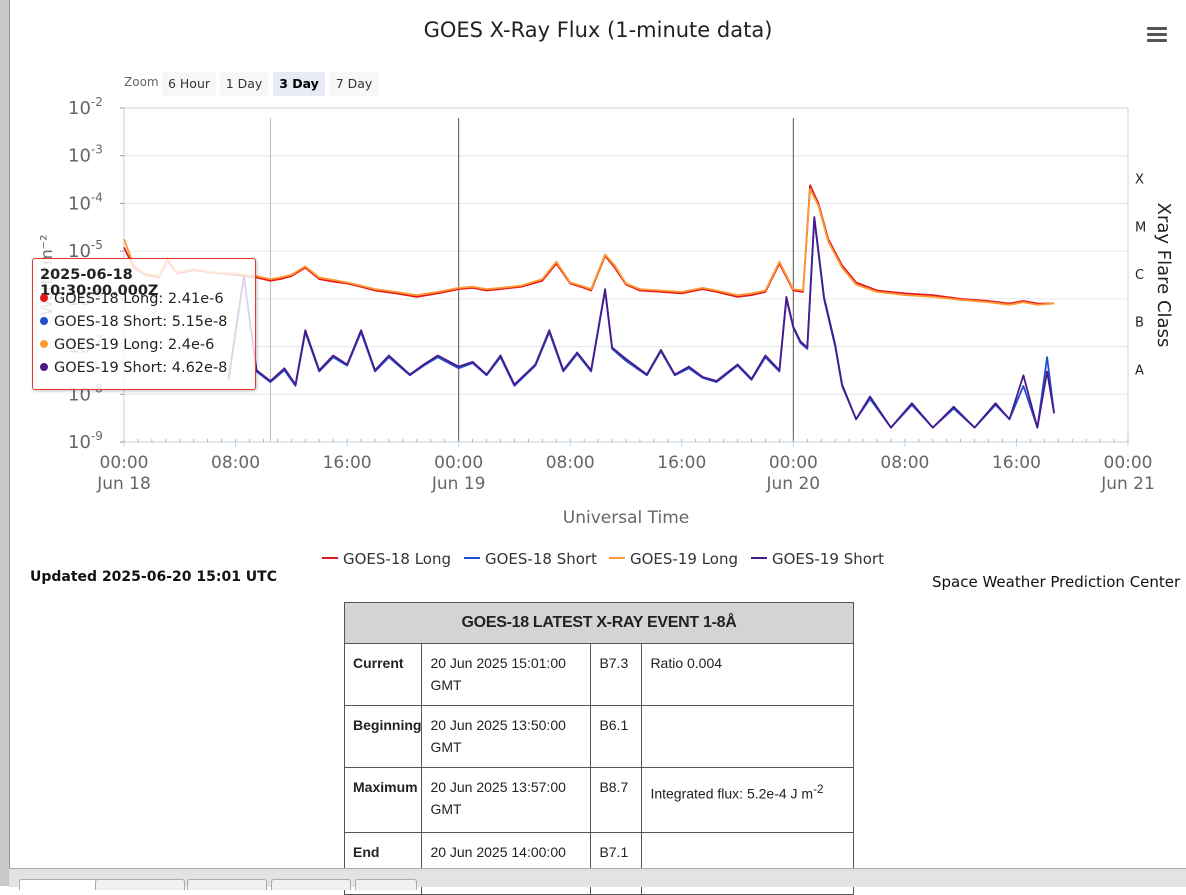  I want to click on integrated-flux-text: Integrated flux: 5.2e-4 J m, so click(732, 793).